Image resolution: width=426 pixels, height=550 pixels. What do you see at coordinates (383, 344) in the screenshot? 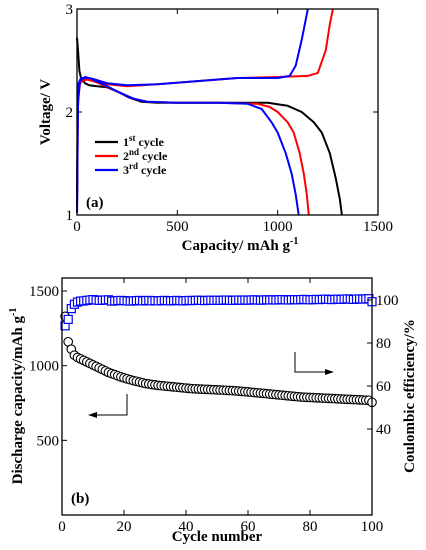
I see `y2-tick-label: 80` at bounding box center [383, 344].